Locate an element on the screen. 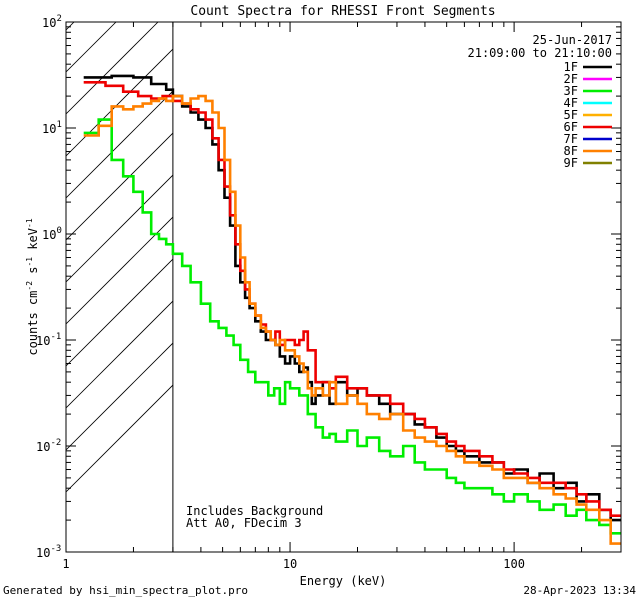 This screenshot has height=600, width=640. y-tick-label: 10⁻² is located at coordinates (48, 446).